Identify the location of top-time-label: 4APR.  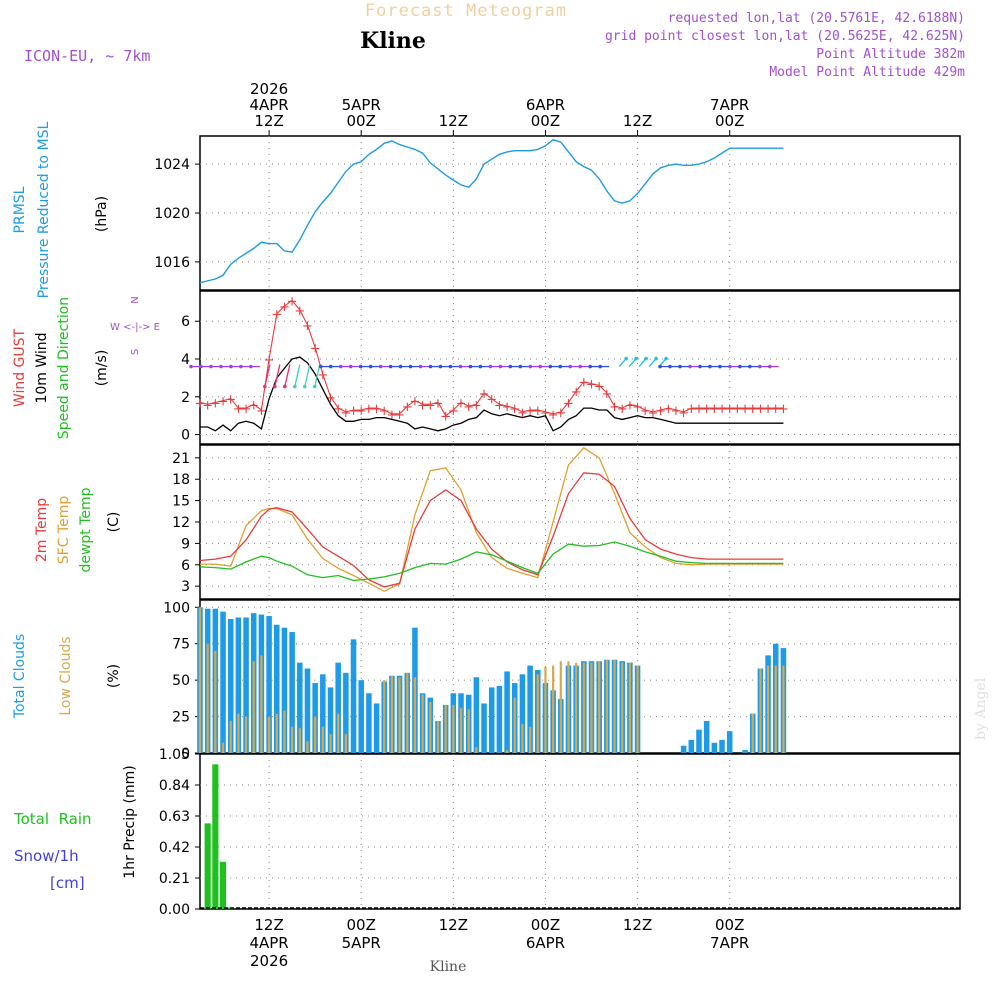
(268, 105).